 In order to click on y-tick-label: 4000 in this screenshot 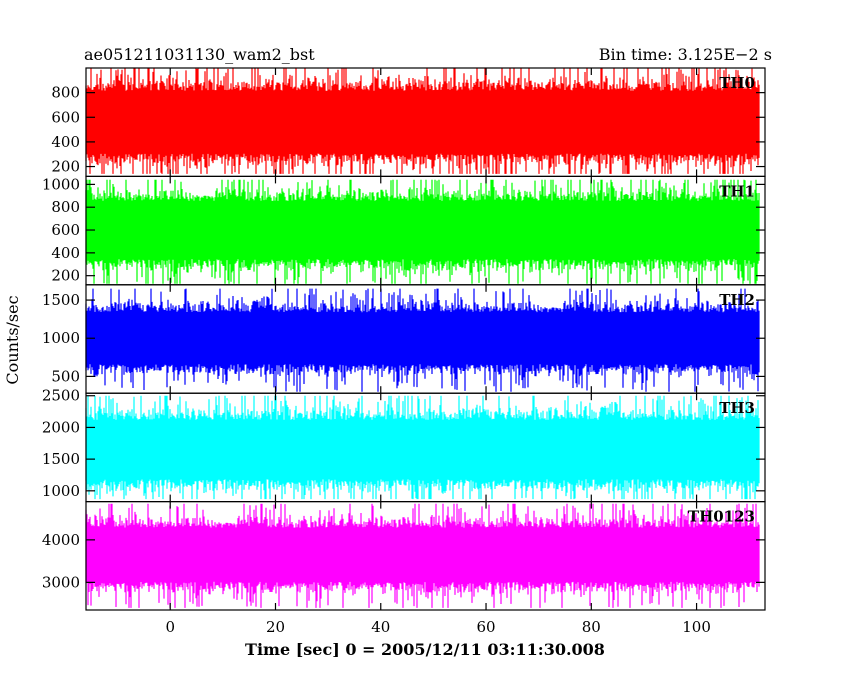, I will do `click(61, 540)`.